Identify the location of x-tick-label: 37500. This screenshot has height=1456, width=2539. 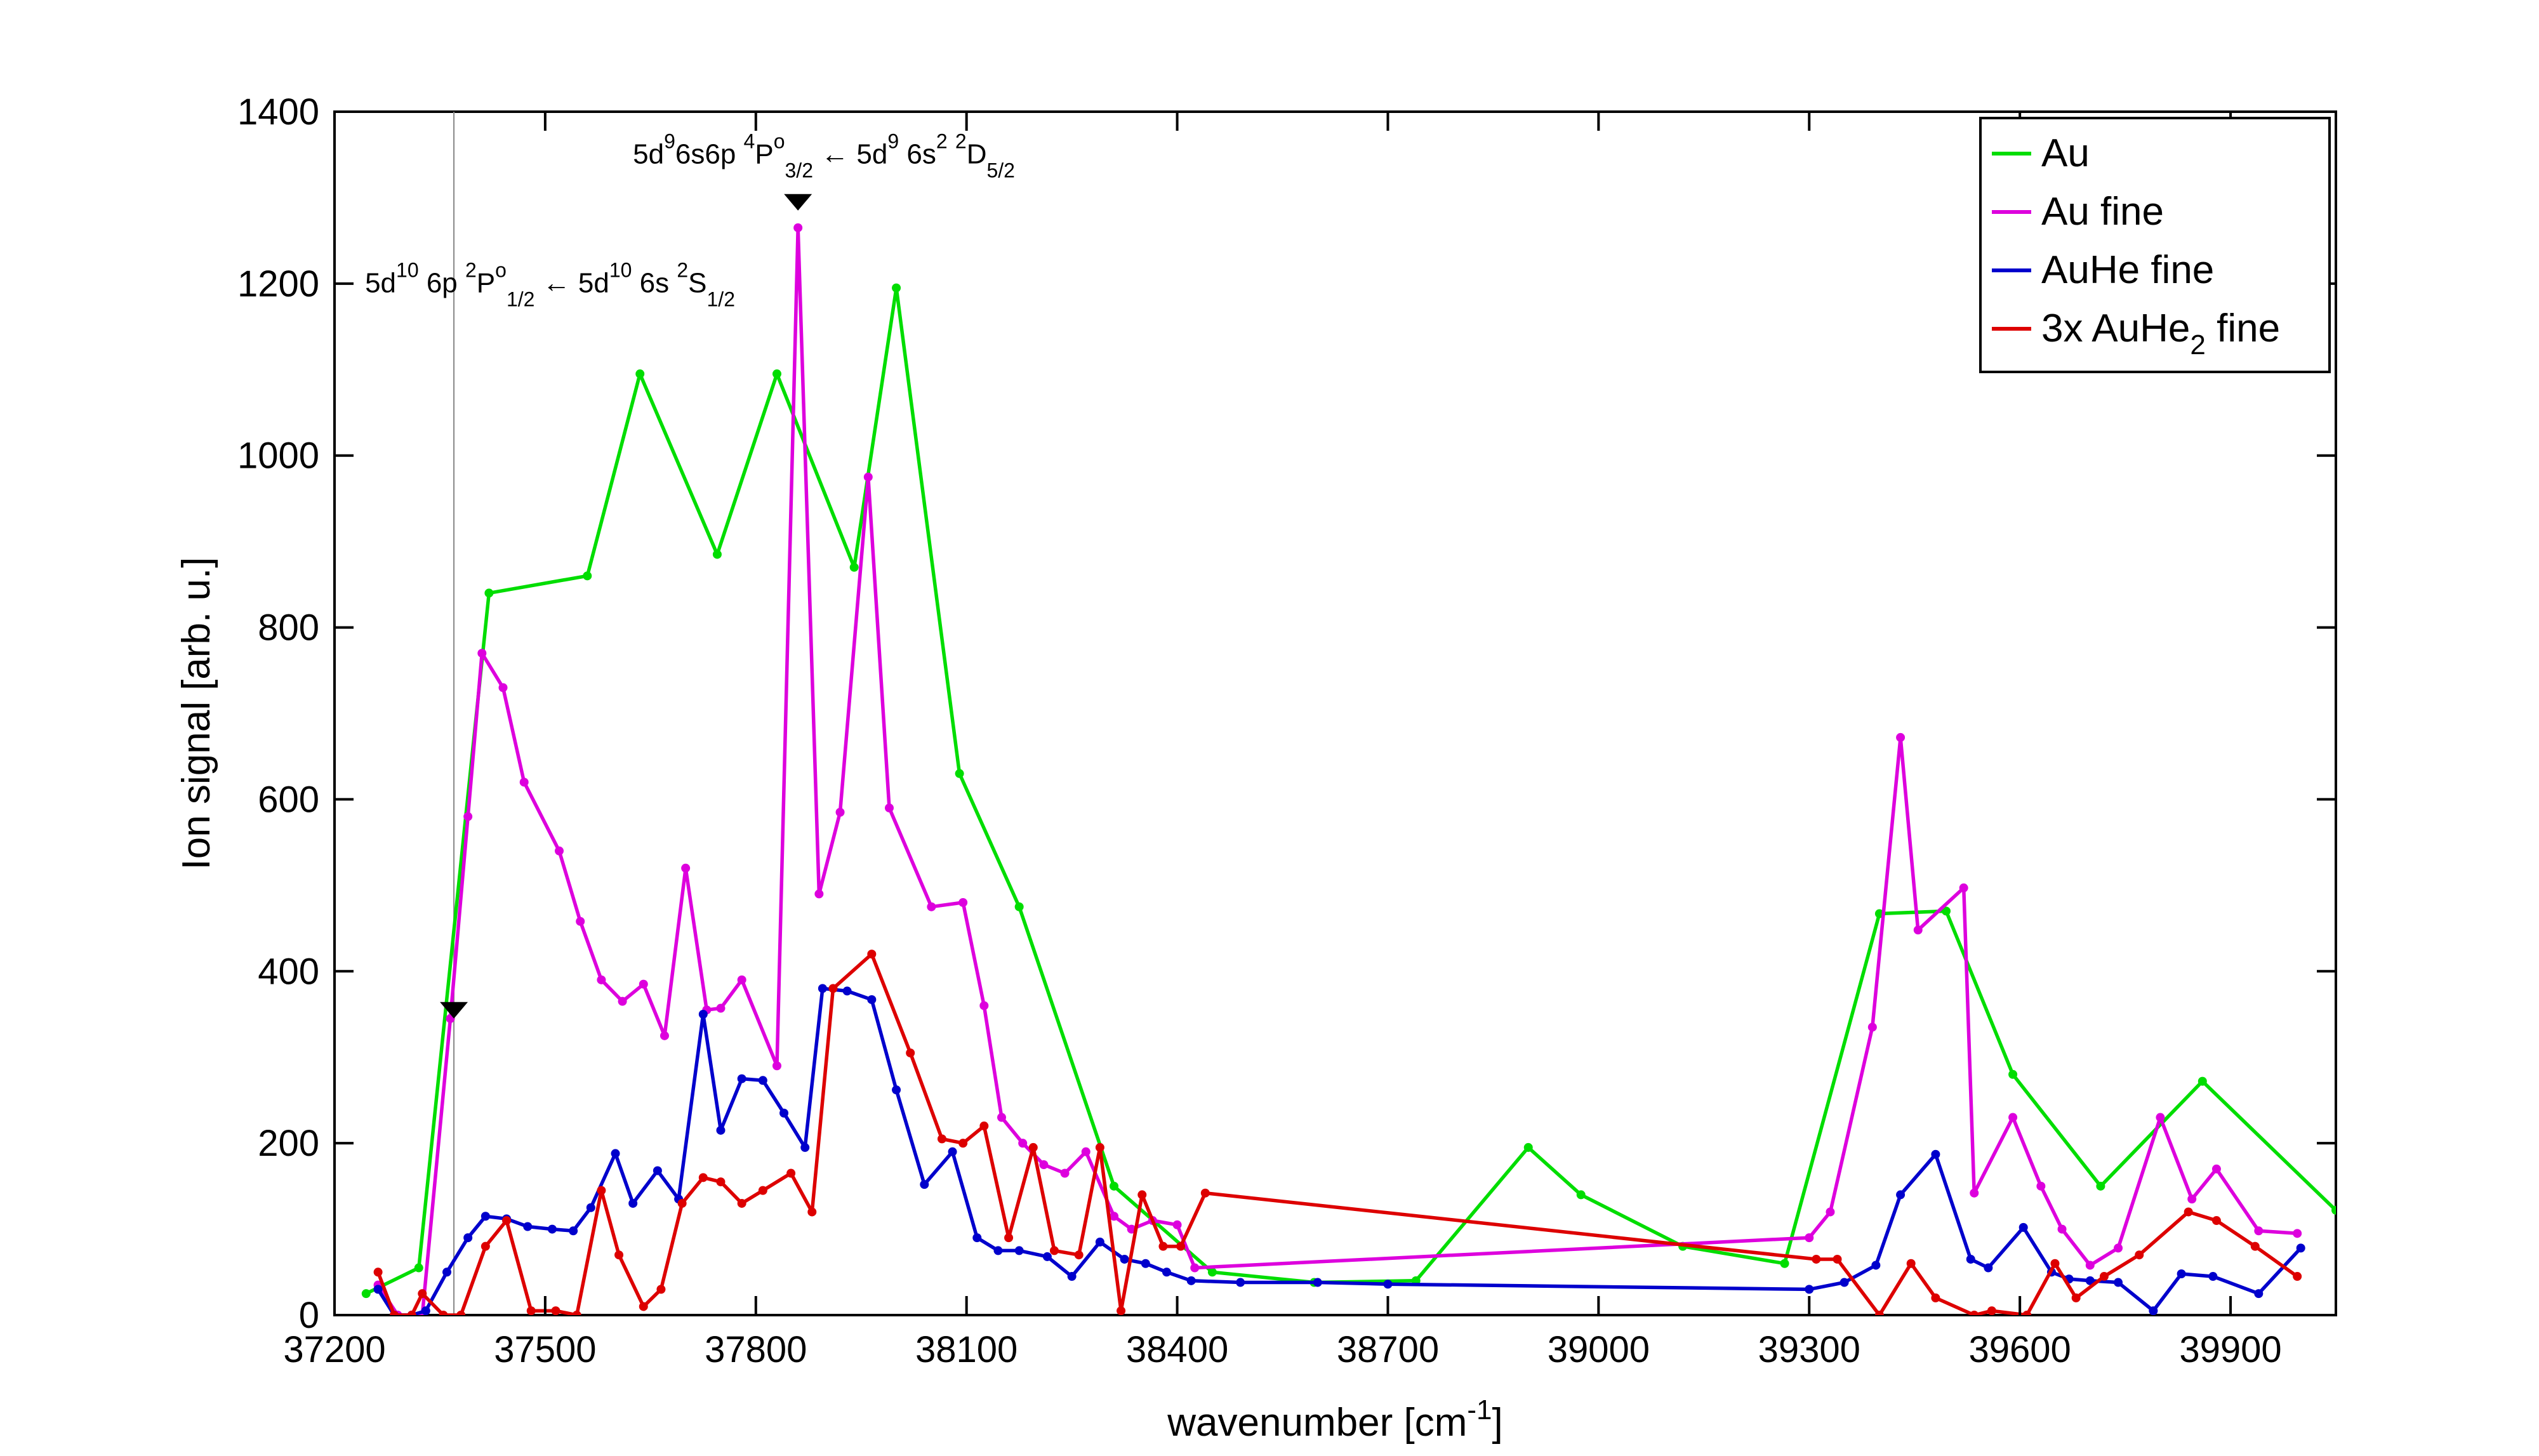
(545, 1349).